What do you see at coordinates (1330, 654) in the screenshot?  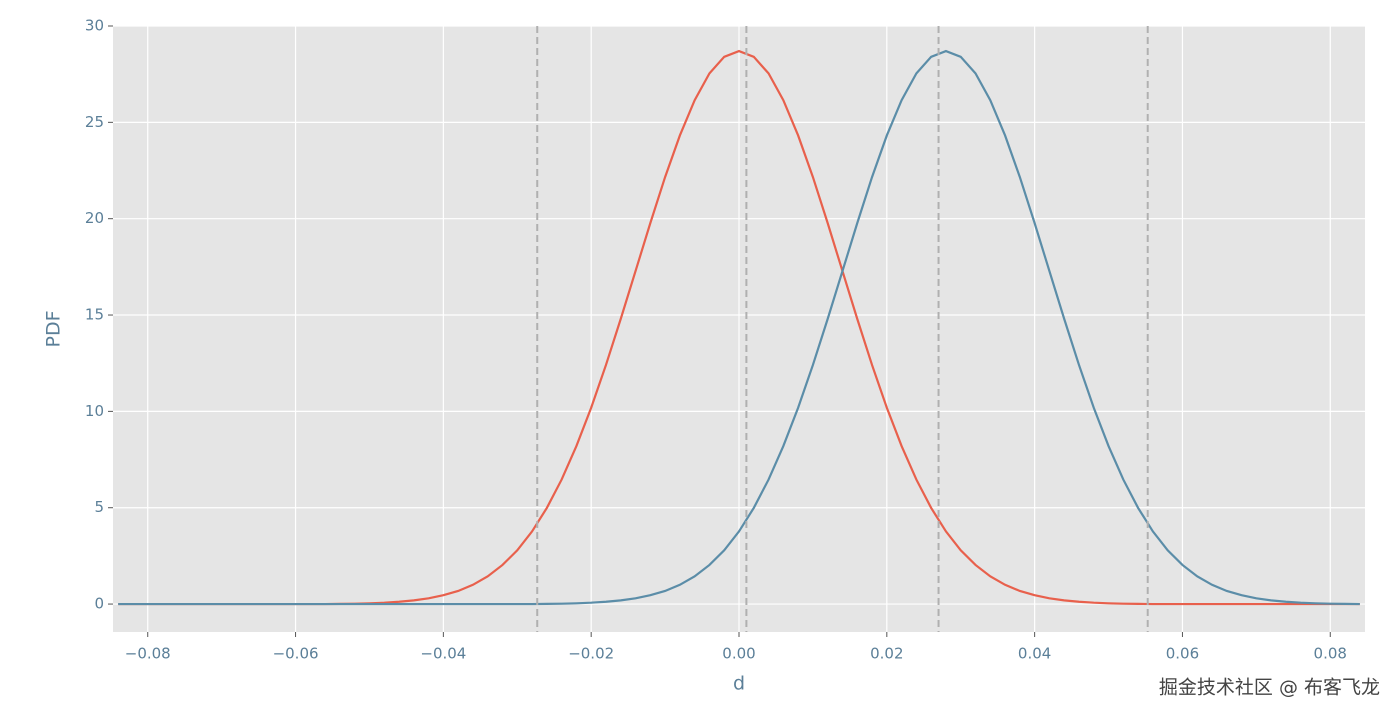 I see `x-tick-label: 0.08` at bounding box center [1330, 654].